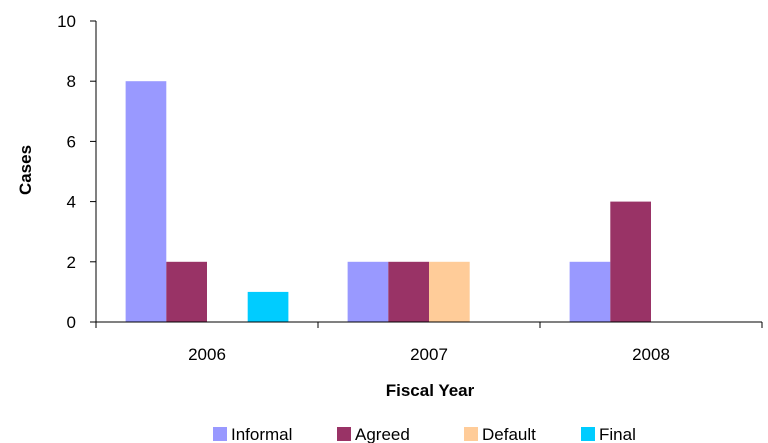 This screenshot has height=443, width=768. Describe the element at coordinates (368, 291) in the screenshot. I see `bar-informal-2007` at that location.